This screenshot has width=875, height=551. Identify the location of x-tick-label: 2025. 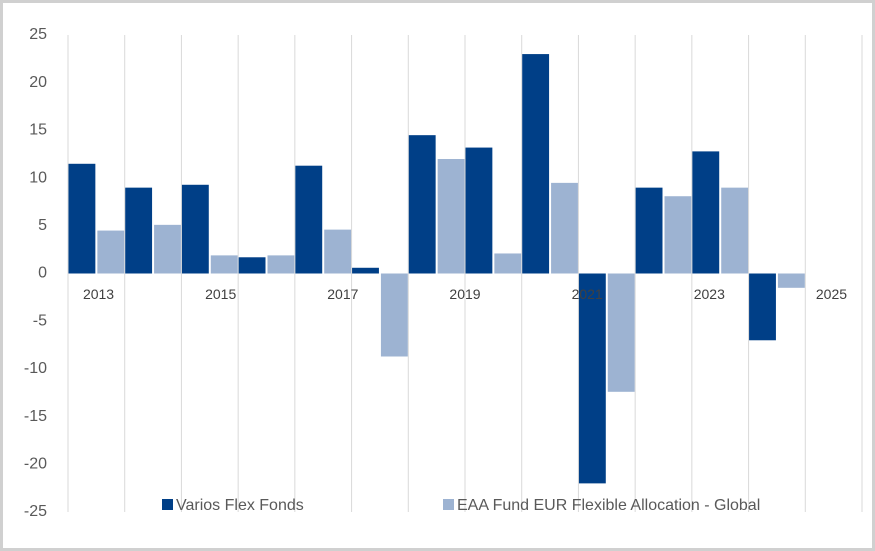
(831, 294).